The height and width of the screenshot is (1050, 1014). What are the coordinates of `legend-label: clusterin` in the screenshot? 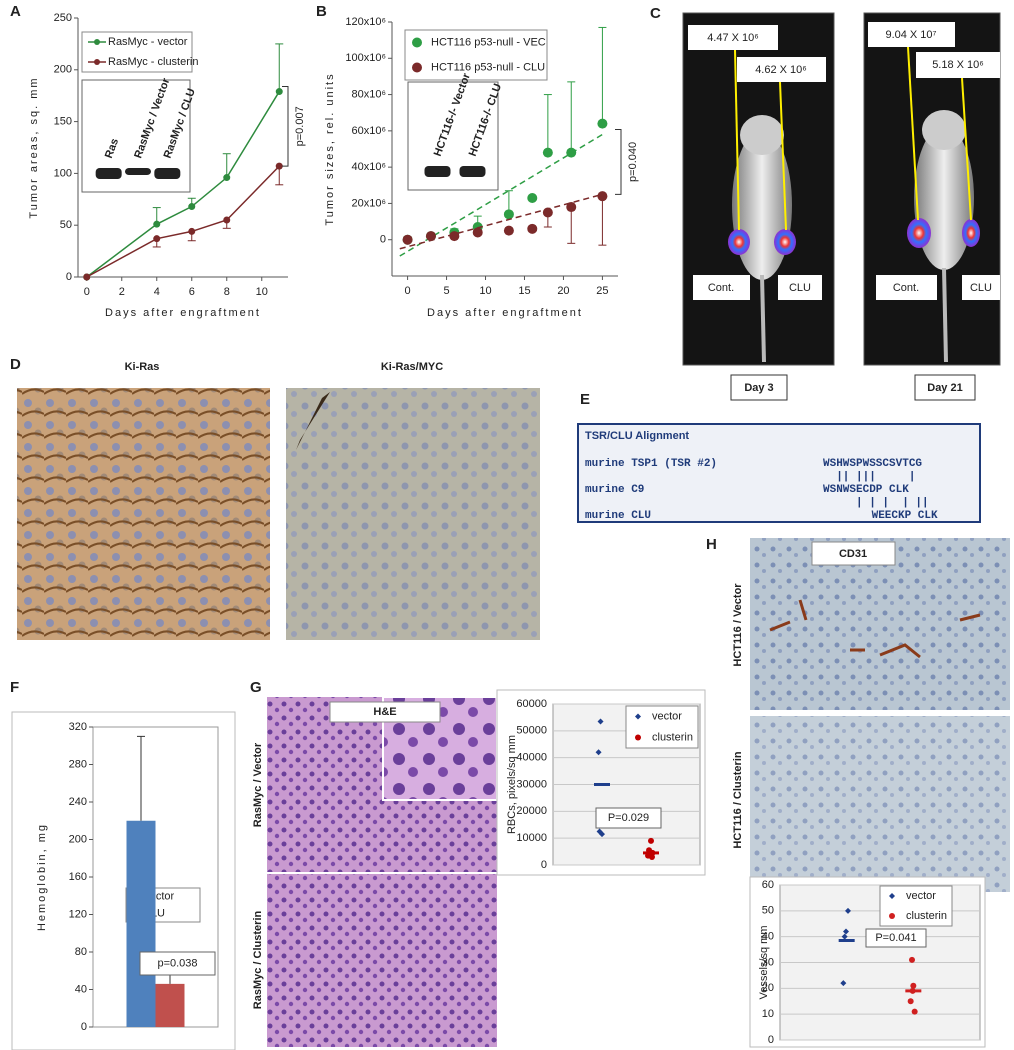 It's located at (672, 737).